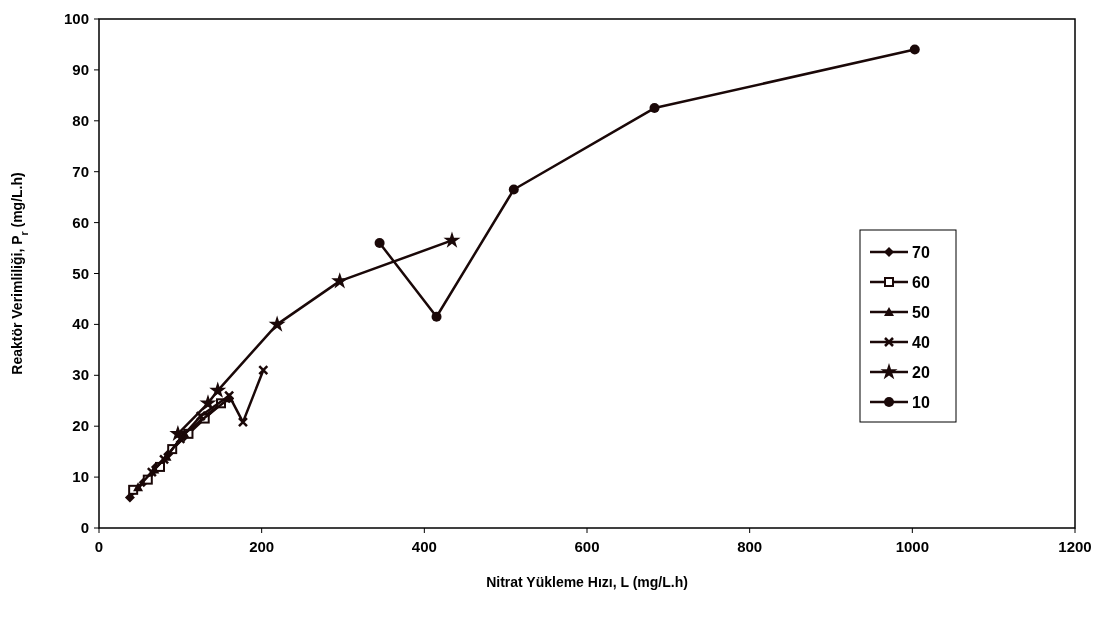 The width and height of the screenshot is (1109, 617). Describe the element at coordinates (80, 222) in the screenshot. I see `y-tick-label: 60` at that location.